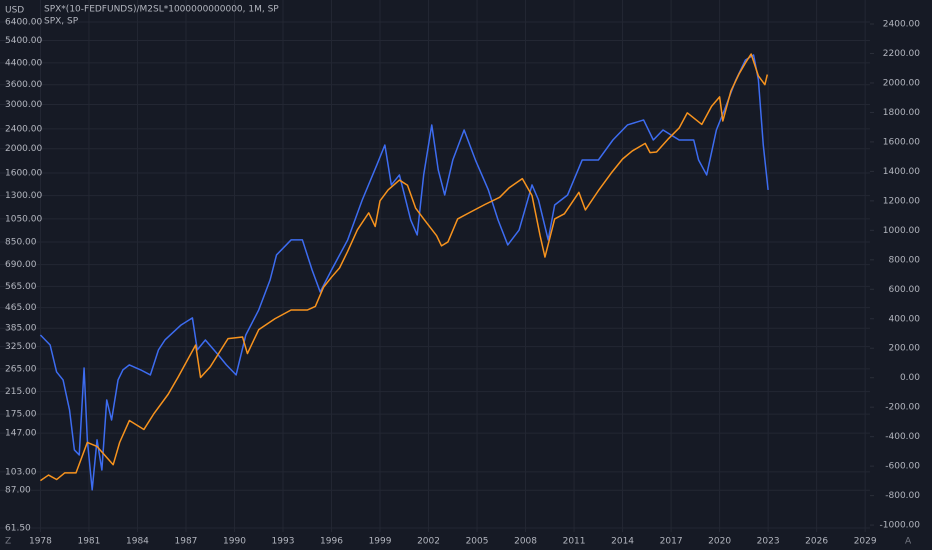 The image size is (932, 550). Describe the element at coordinates (21, 472) in the screenshot. I see `y-tick-label: 103.00` at that location.